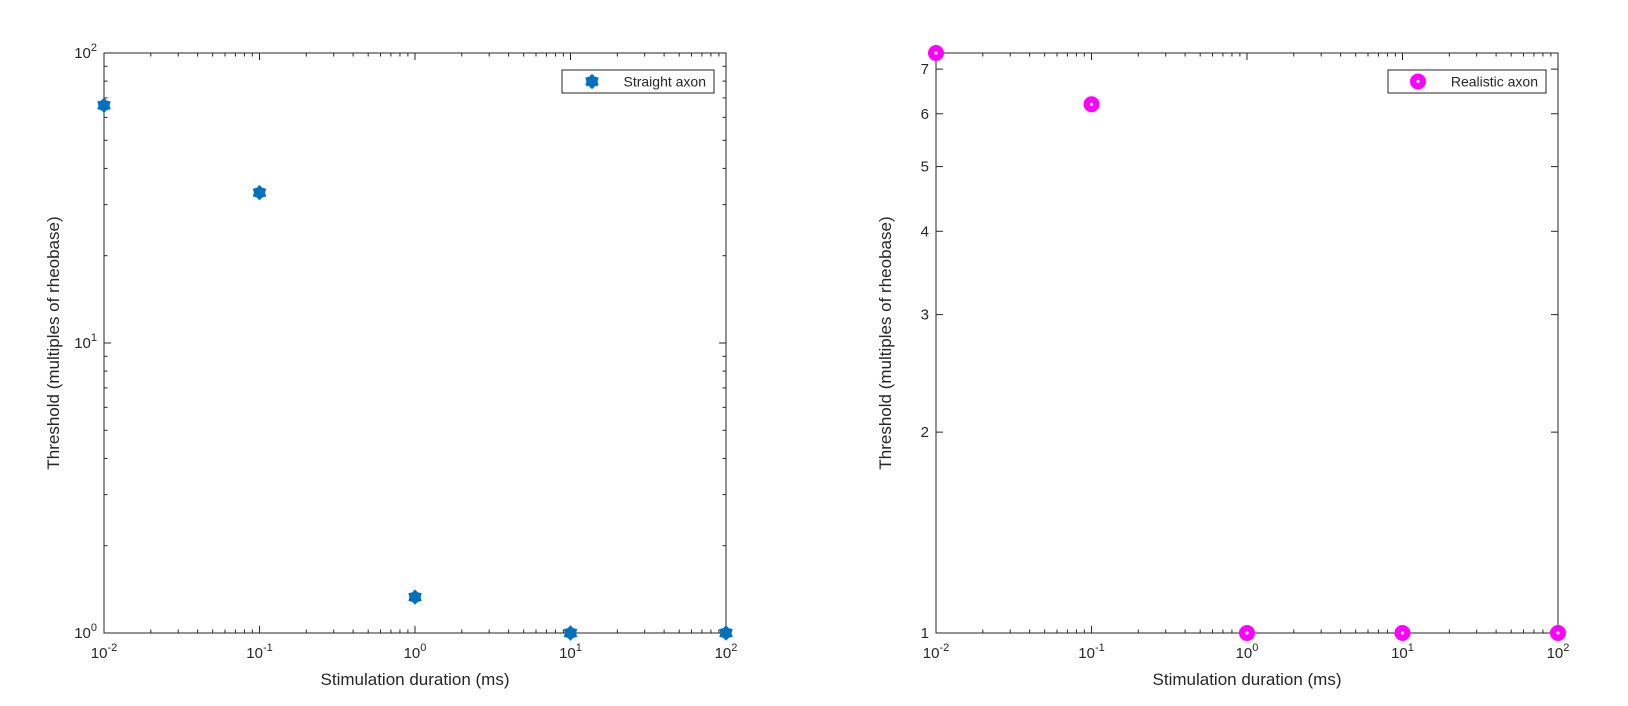 This screenshot has height=706, width=1628. I want to click on y-tick-label: 2, so click(925, 432).